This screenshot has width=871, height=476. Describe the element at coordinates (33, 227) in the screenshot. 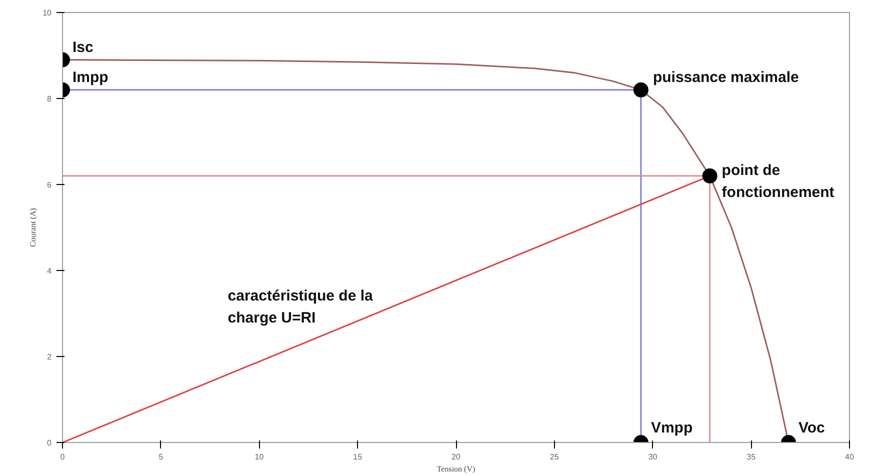

I see `y-axis-title: Courant (A)` at that location.